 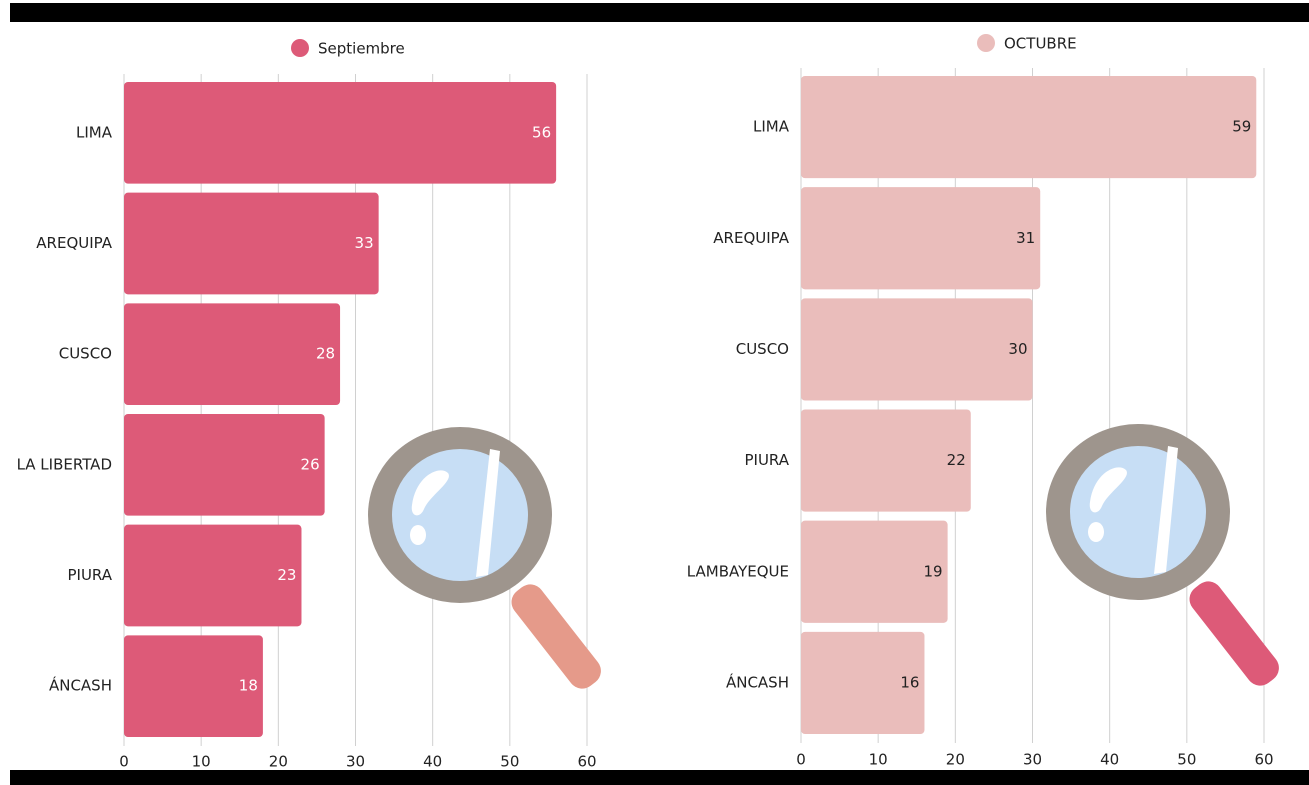 I want to click on value-label: 22, so click(x=956, y=460).